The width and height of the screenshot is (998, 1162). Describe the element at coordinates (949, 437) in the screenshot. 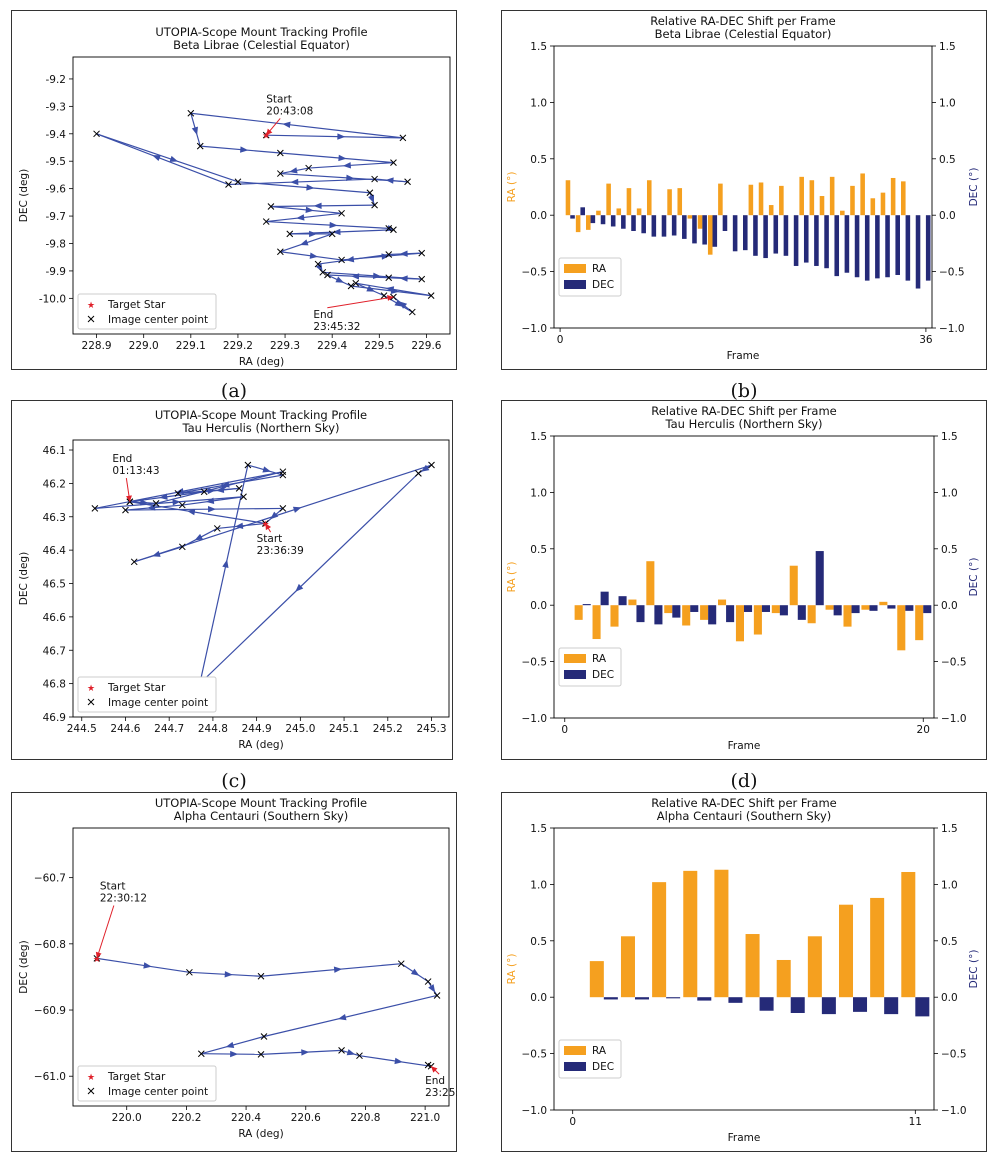

I see `y-right-tick-label: 1.5` at that location.